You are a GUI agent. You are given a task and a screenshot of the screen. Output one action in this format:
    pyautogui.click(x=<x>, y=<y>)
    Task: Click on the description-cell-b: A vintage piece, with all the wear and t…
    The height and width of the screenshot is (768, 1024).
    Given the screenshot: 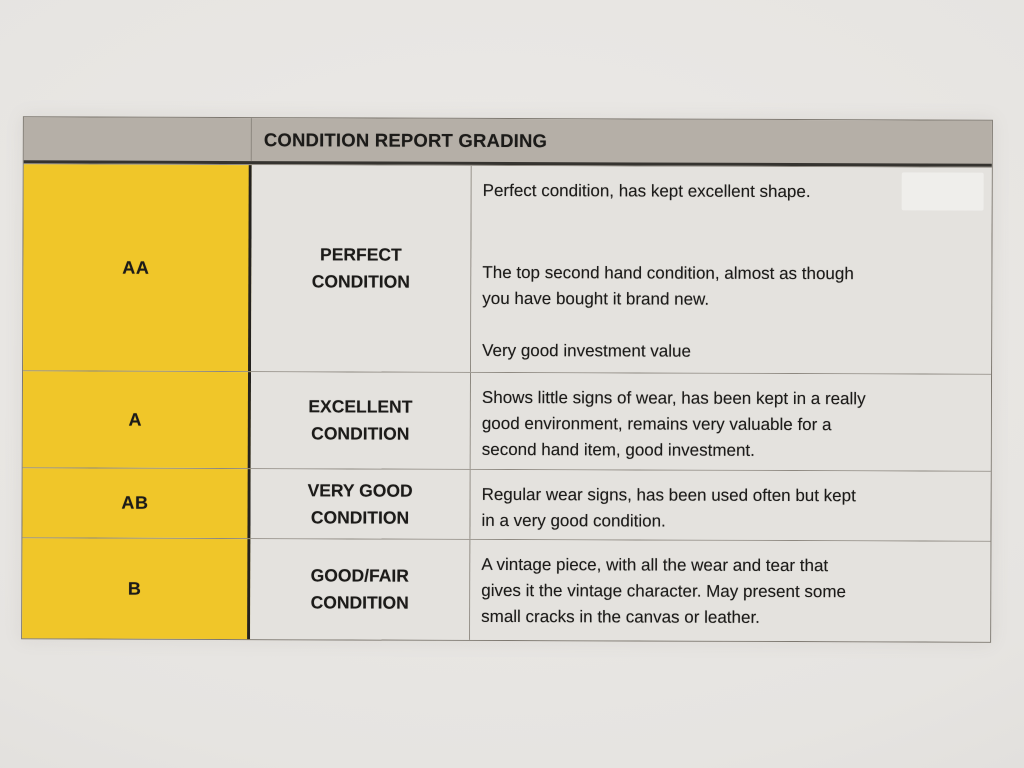 What is the action you would take?
    pyautogui.click(x=730, y=590)
    